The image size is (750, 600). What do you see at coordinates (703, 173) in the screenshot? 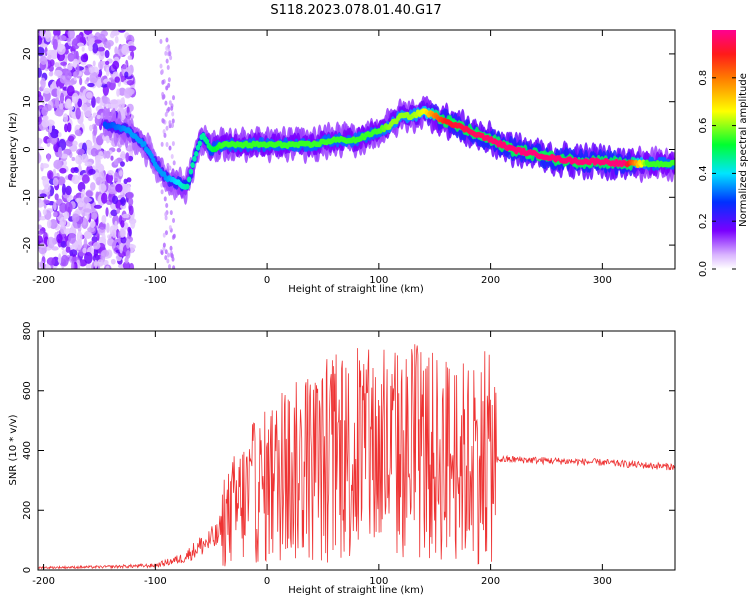
I see `colorbar-tick-label: 0.4` at bounding box center [703, 173].